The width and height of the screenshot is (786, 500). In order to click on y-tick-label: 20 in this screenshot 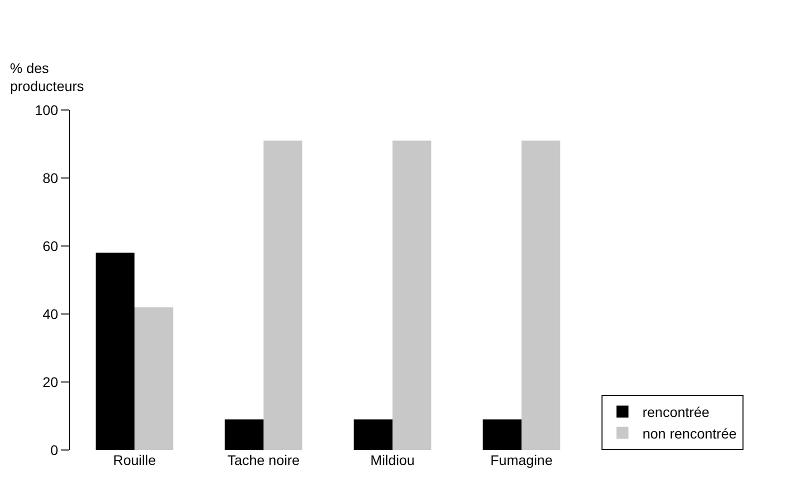, I will do `click(50, 382)`.